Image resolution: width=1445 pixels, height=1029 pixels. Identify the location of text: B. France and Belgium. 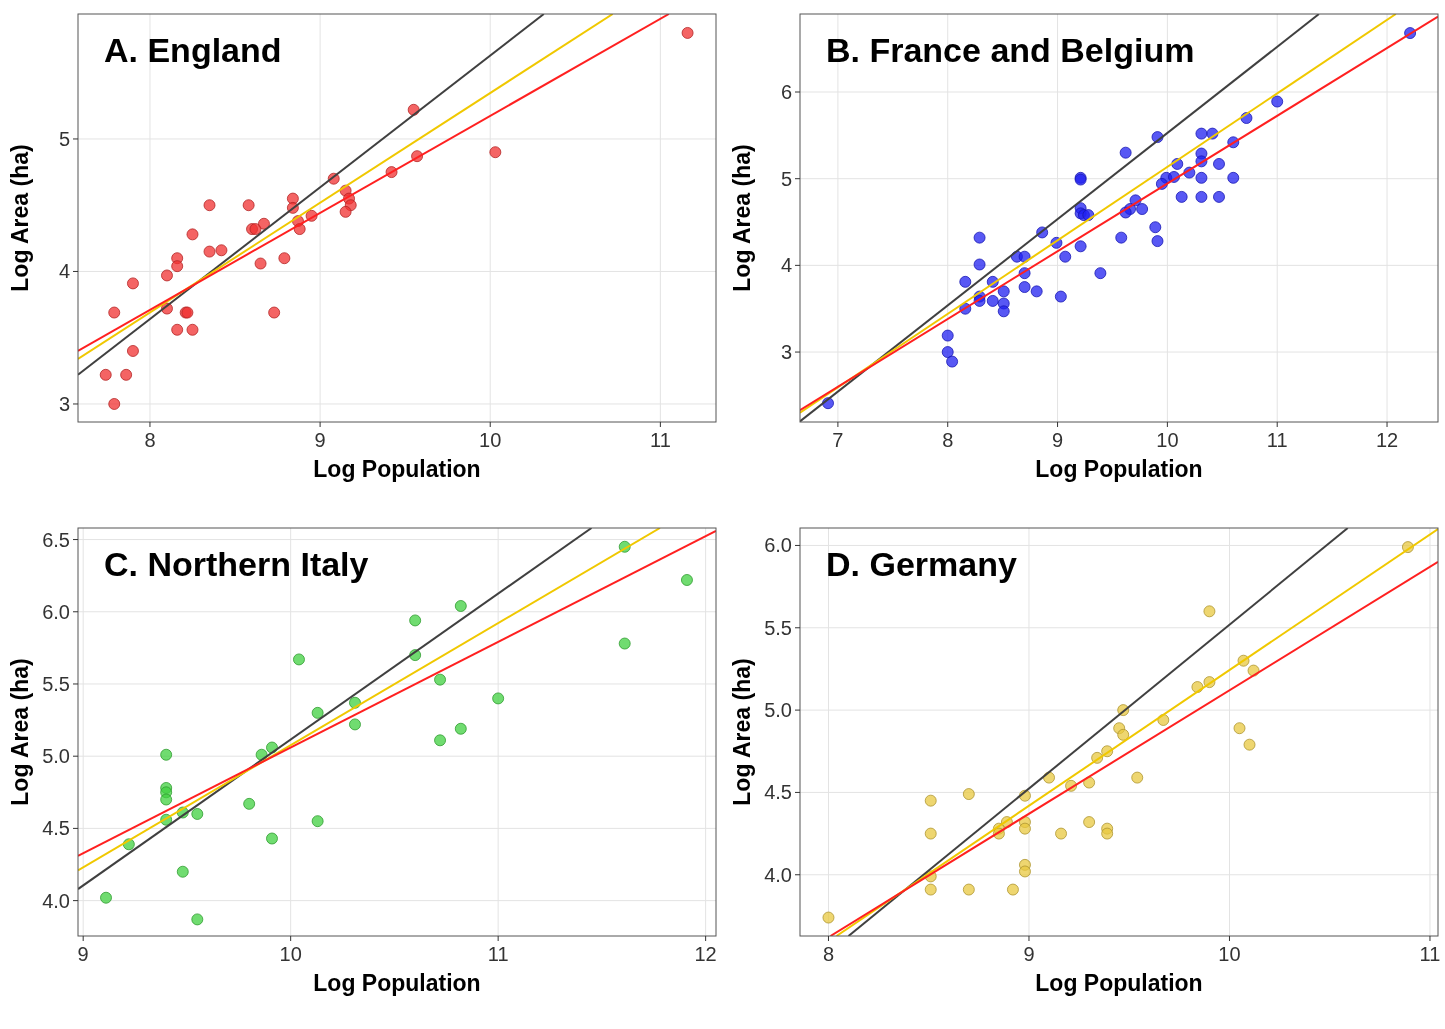
(1010, 50).